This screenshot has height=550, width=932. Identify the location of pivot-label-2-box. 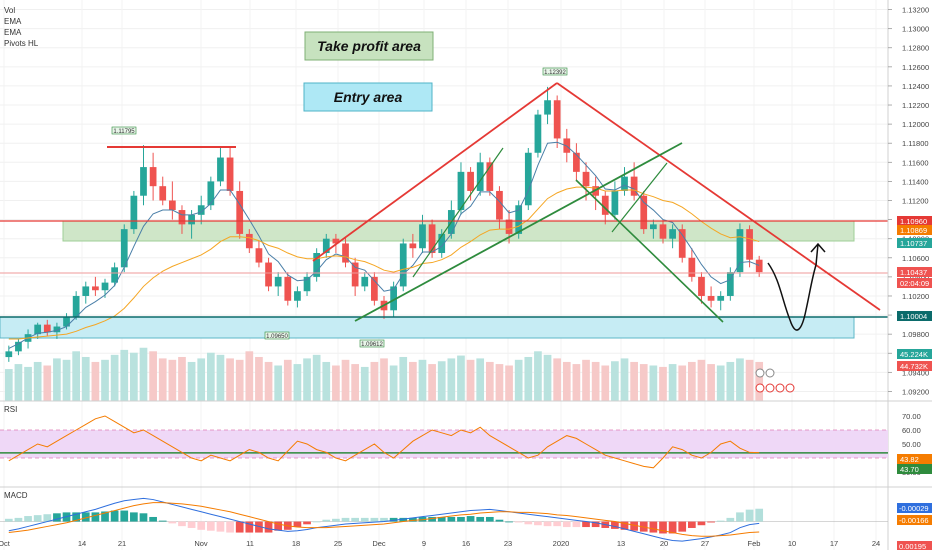
(555, 71).